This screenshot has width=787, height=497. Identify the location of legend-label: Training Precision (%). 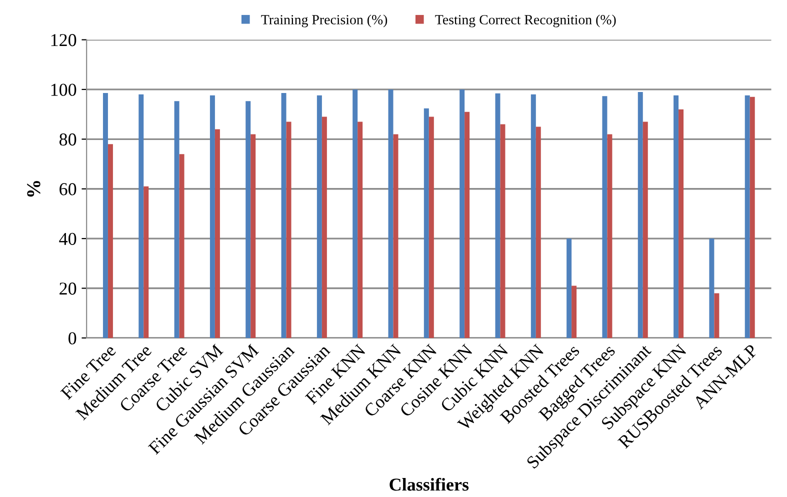
(324, 21).